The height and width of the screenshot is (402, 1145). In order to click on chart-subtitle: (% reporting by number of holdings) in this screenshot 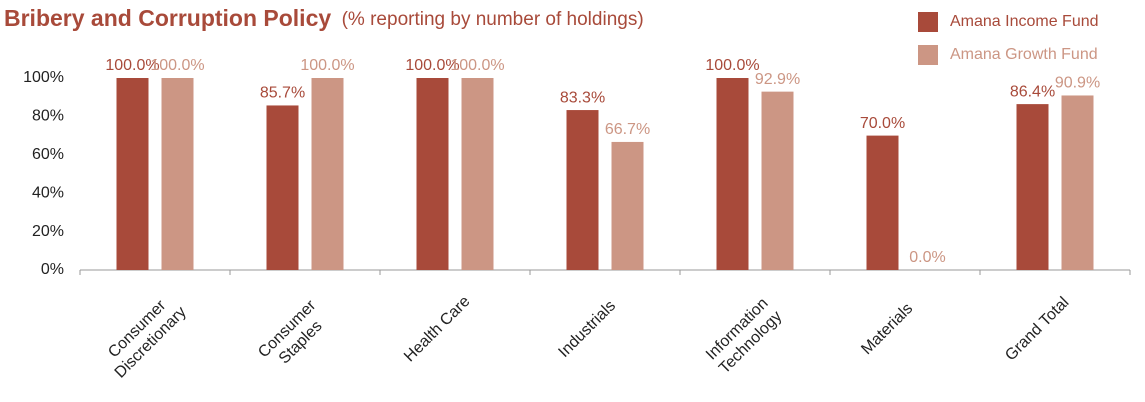, I will do `click(493, 19)`.